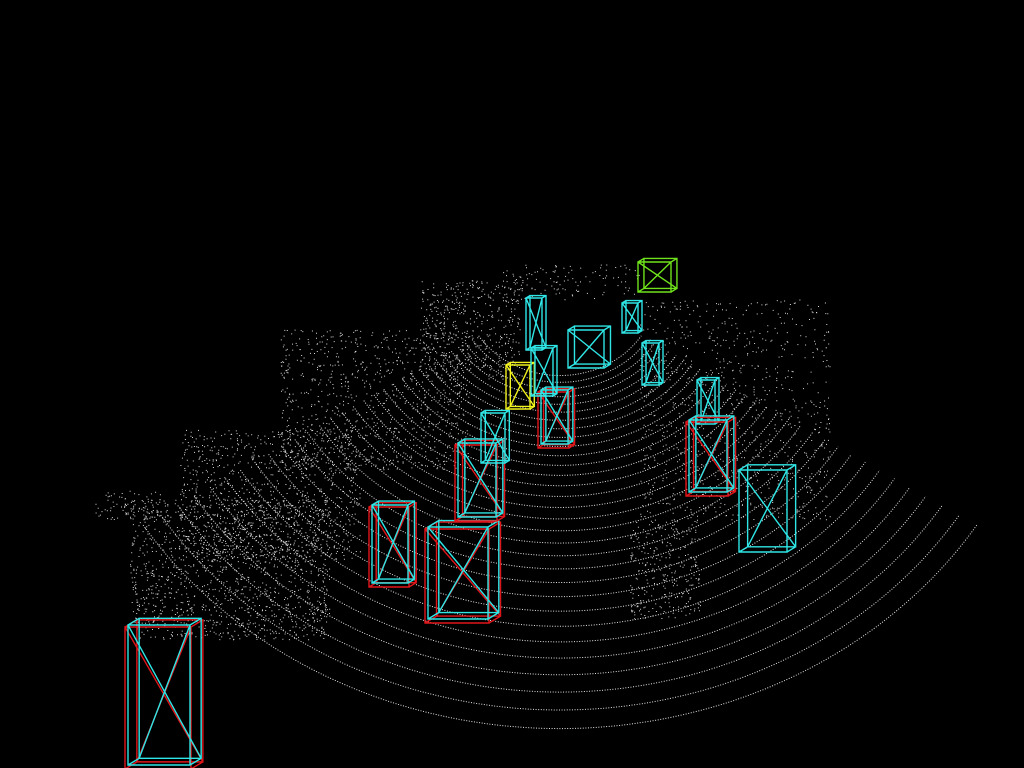 This screenshot has height=768, width=1024. I want to click on cyclist-box, so click(520, 385).